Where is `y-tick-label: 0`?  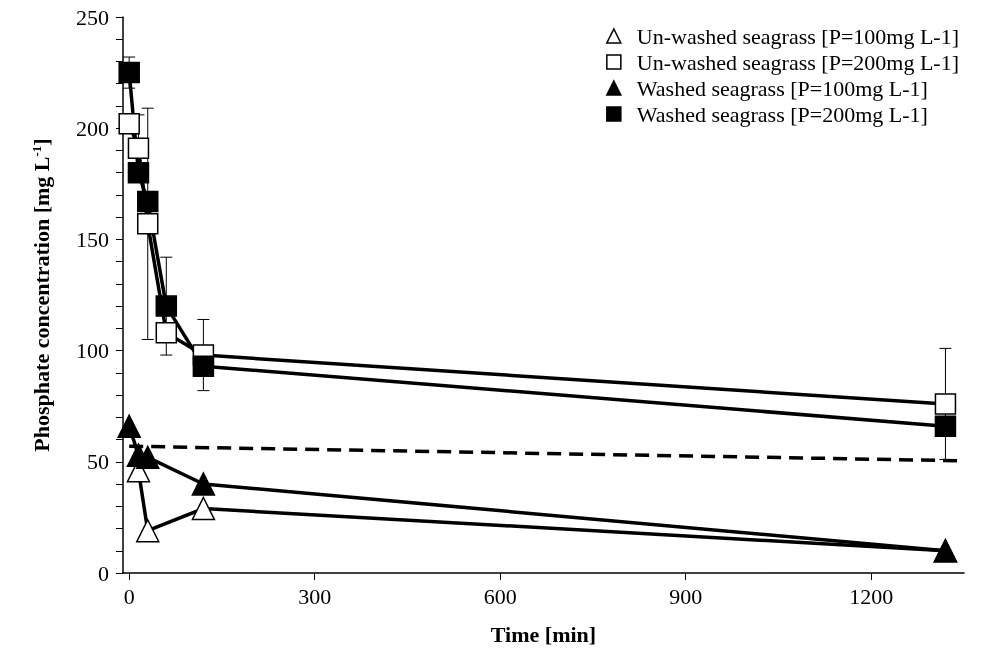 y-tick-label: 0 is located at coordinates (103, 573).